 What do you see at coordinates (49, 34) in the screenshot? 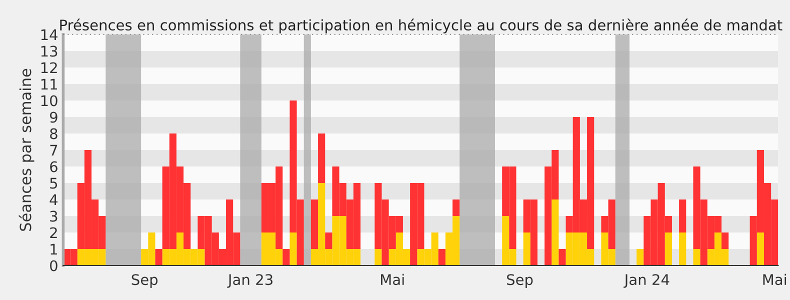
I see `y-tick-label: 14` at bounding box center [49, 34].